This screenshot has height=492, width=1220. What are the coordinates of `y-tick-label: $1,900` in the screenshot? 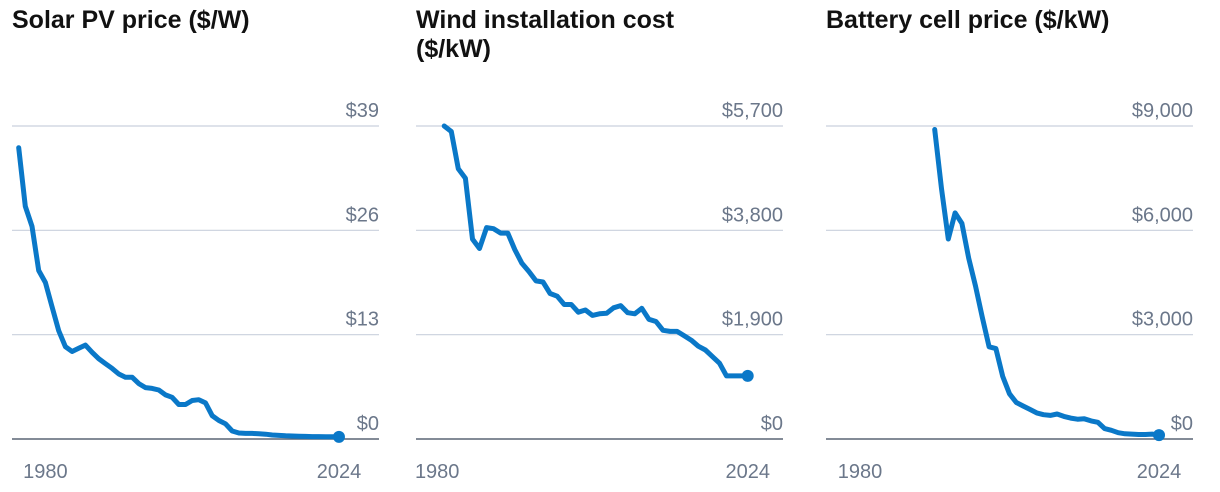 It's located at (752, 320).